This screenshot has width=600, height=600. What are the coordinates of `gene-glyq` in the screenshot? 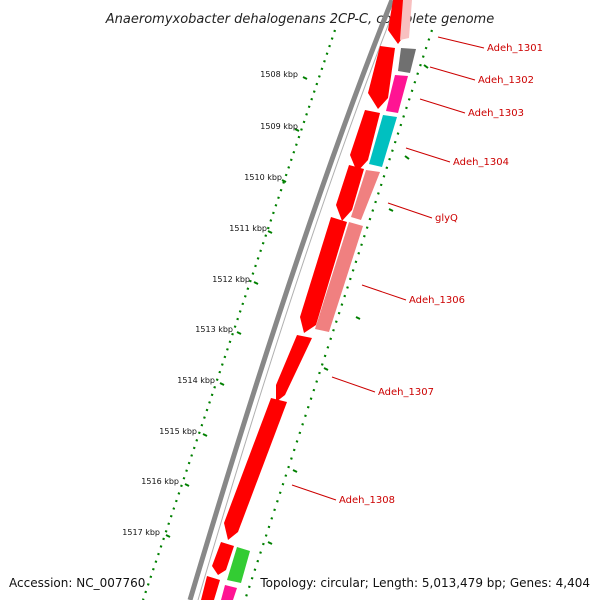 It's located at (365, 195).